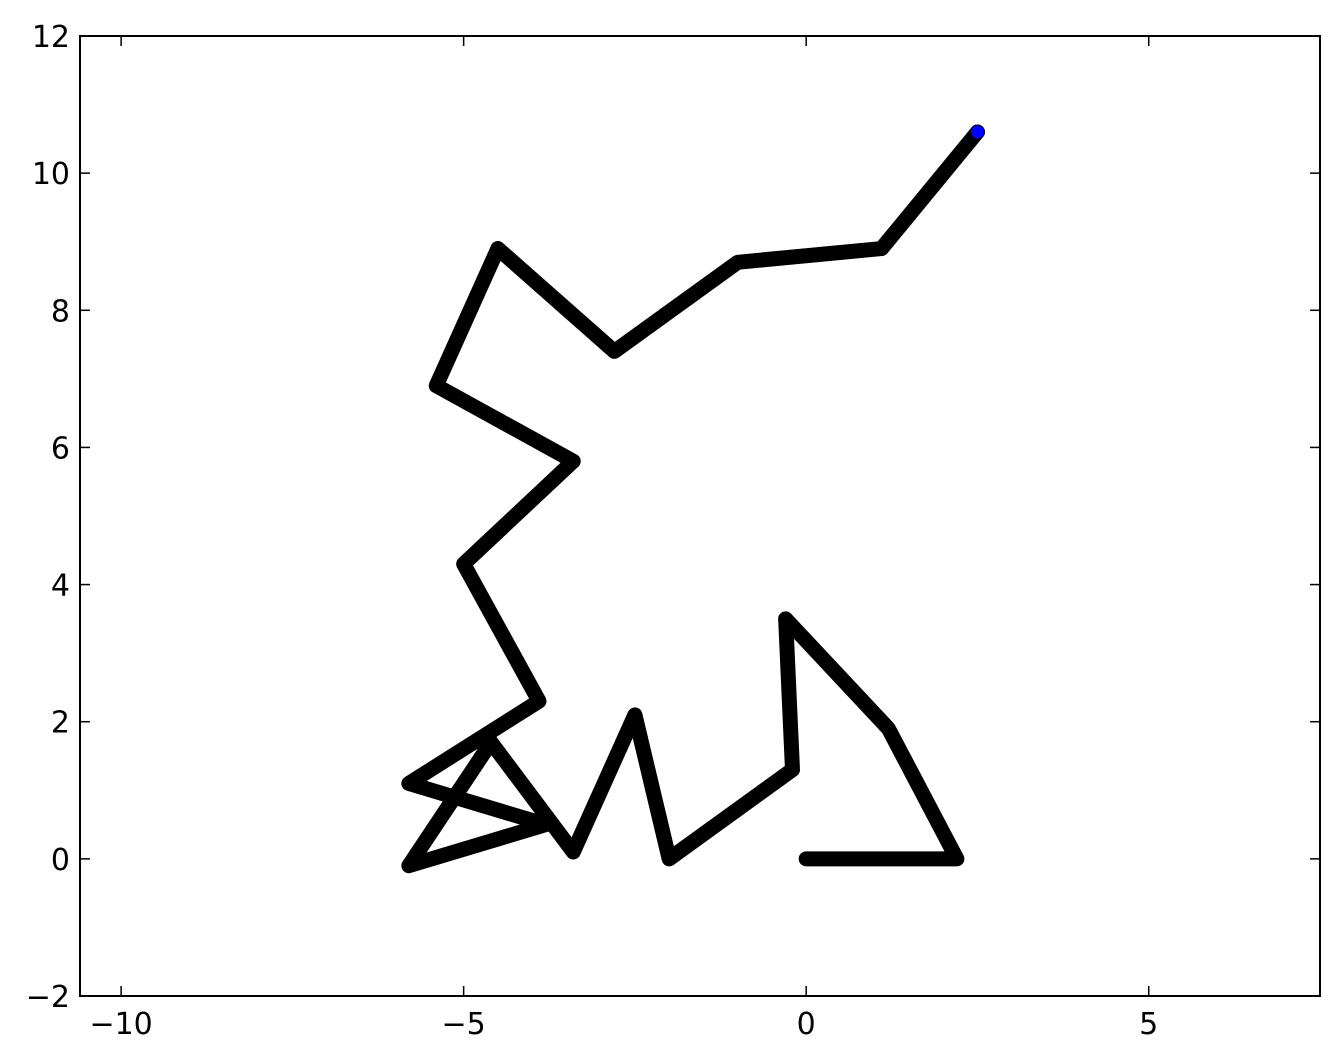 The width and height of the screenshot is (1340, 1060). Describe the element at coordinates (806, 1024) in the screenshot. I see `x-tick-label: 0` at that location.